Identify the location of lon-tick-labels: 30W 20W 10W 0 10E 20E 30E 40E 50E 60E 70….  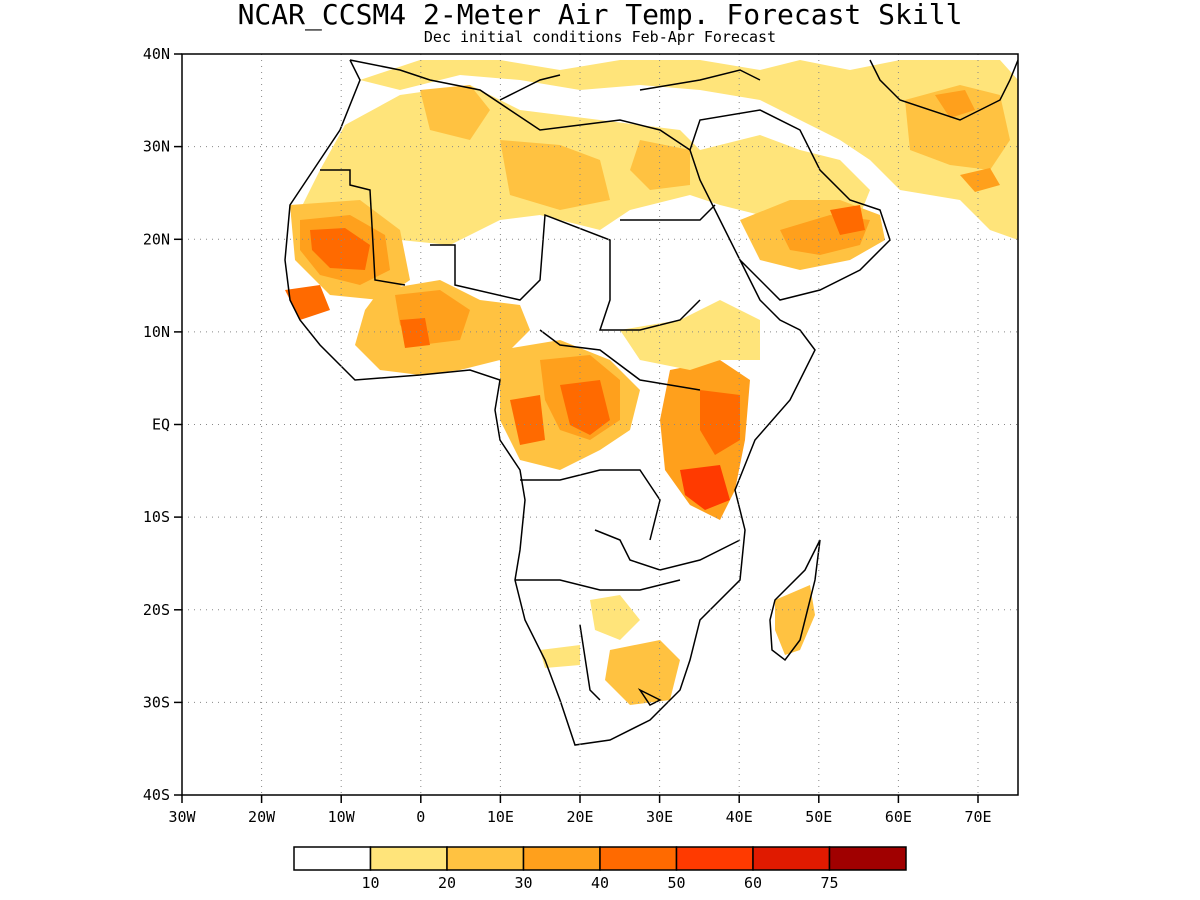
(579, 817).